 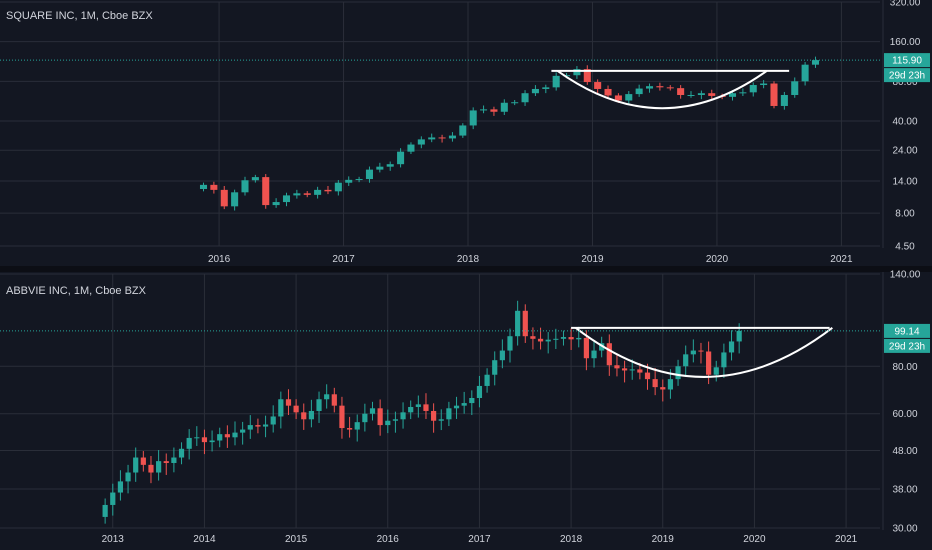 What do you see at coordinates (905, 247) in the screenshot?
I see `y-tick-label: 4.50` at bounding box center [905, 247].